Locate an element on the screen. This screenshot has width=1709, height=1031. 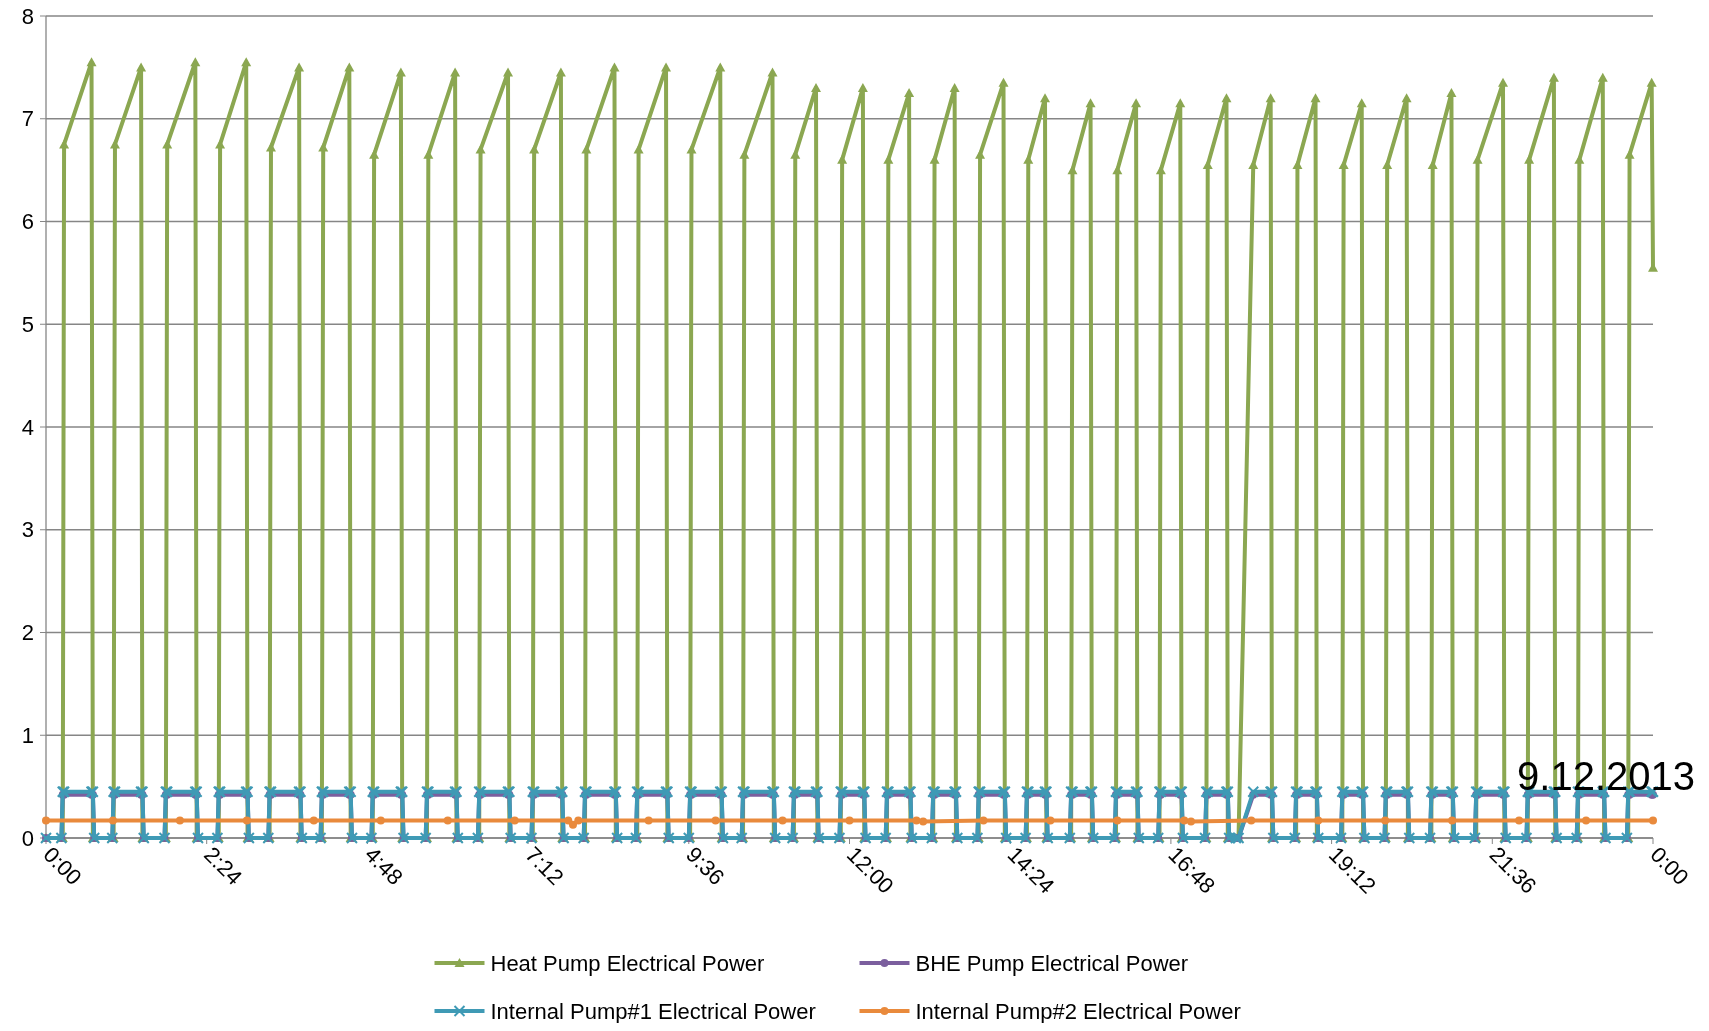
y-tick-label: 4 is located at coordinates (27, 427).